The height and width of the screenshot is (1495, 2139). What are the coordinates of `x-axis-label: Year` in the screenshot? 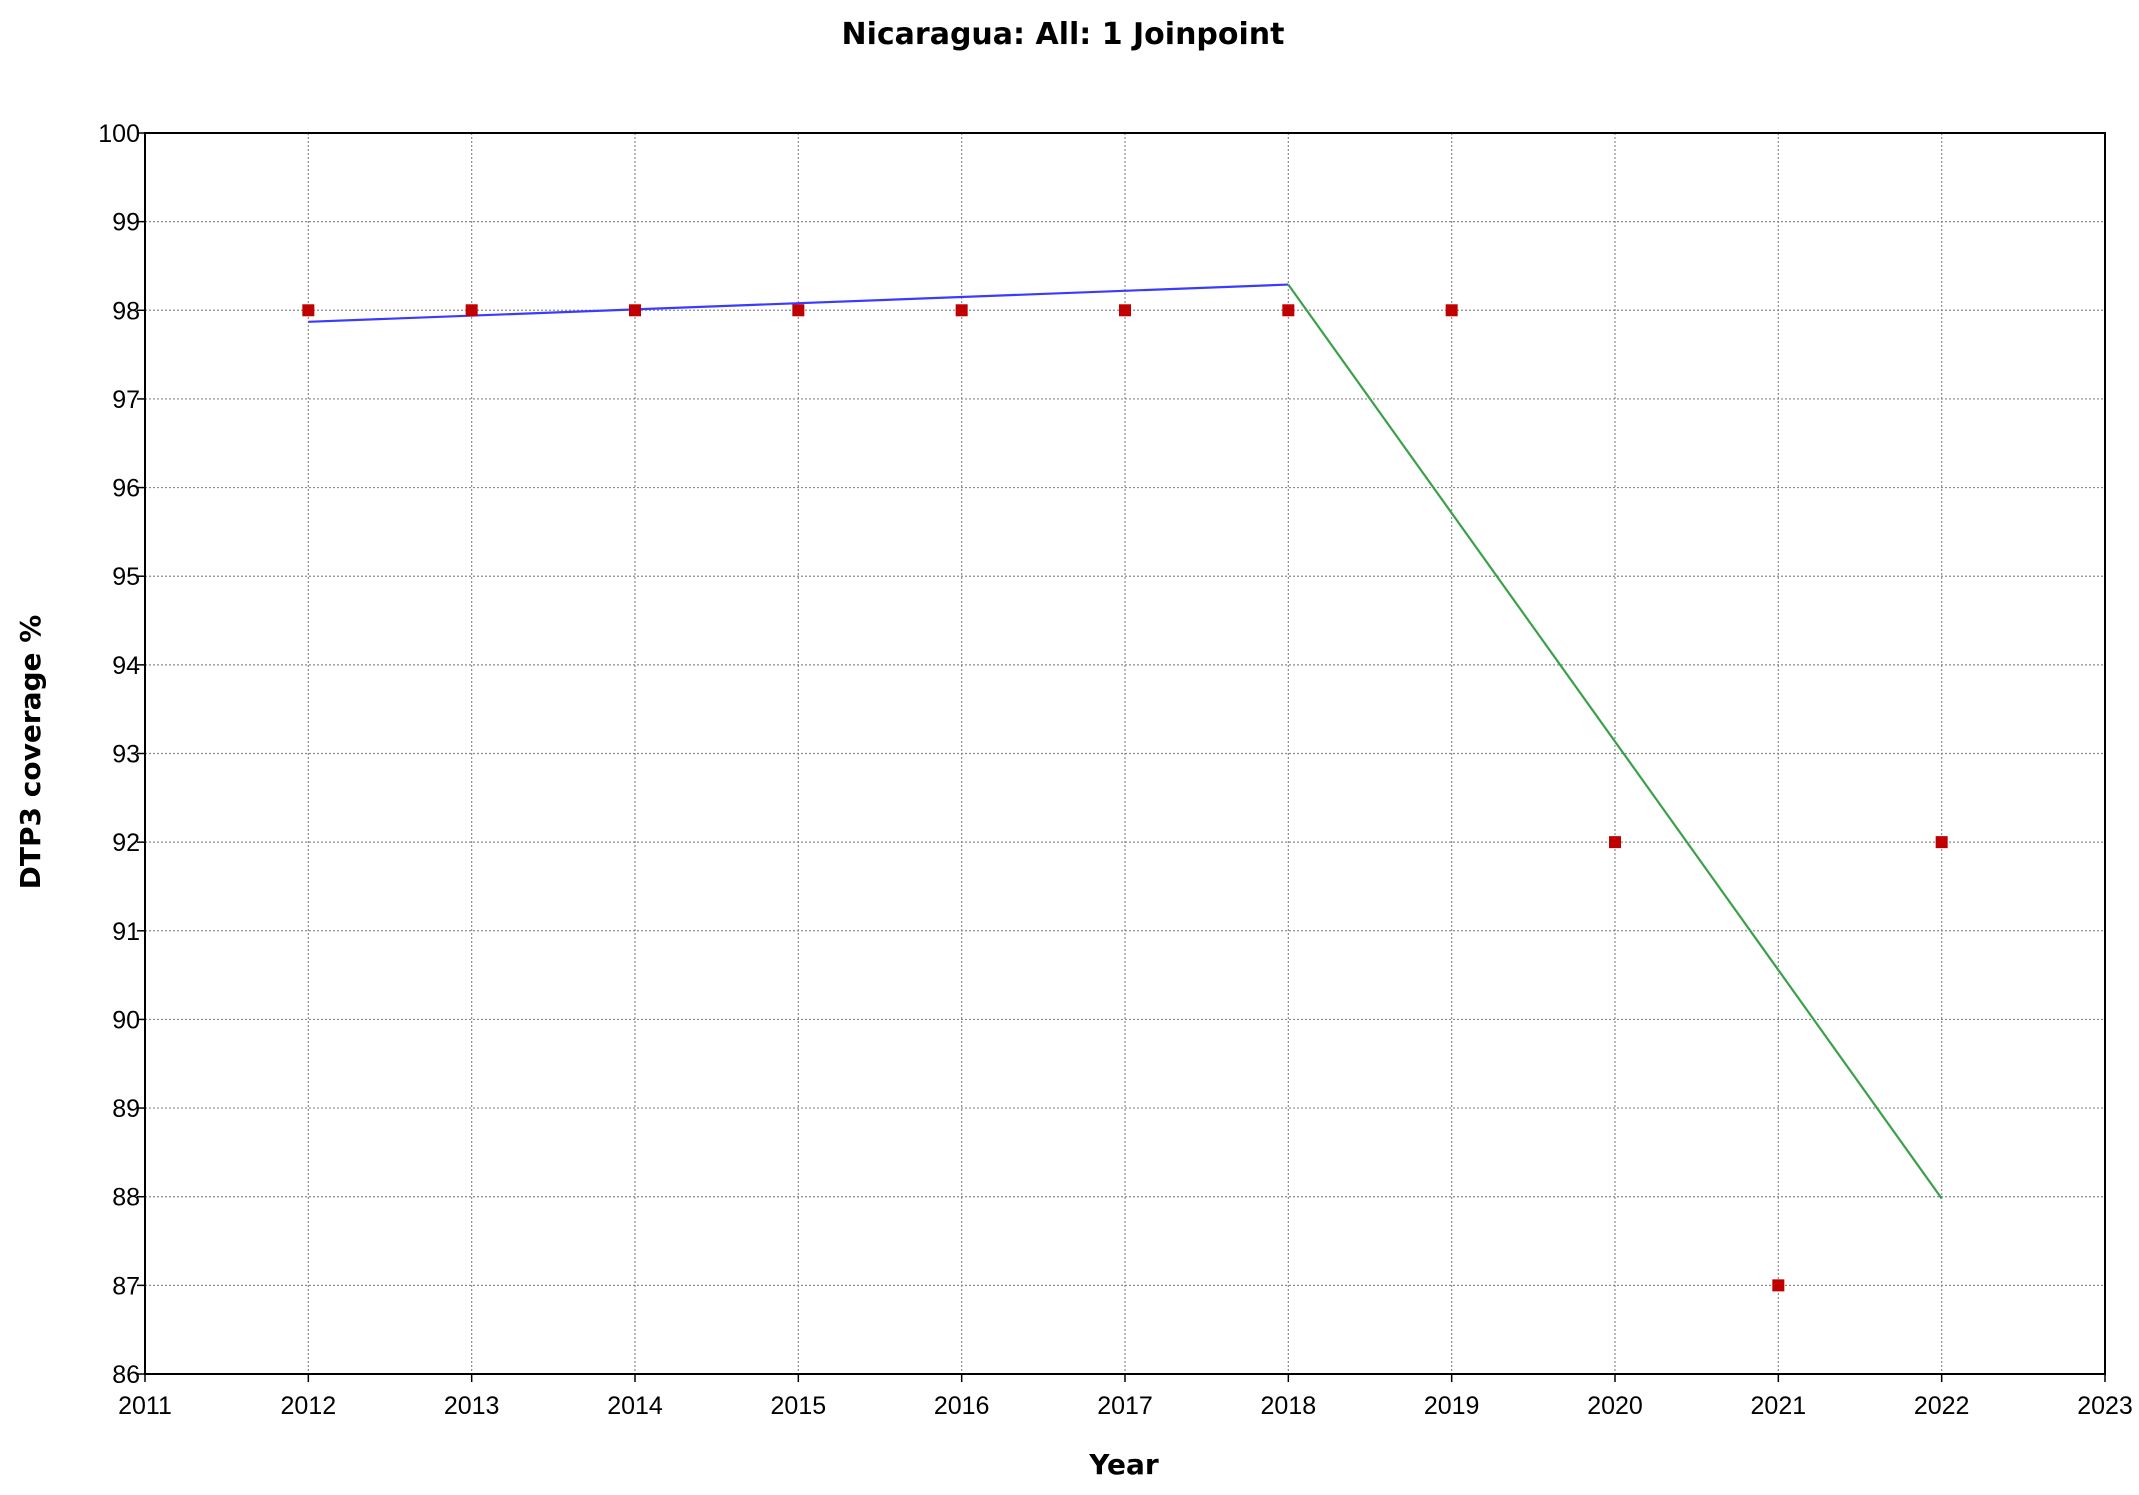 It's located at (1123, 1464).